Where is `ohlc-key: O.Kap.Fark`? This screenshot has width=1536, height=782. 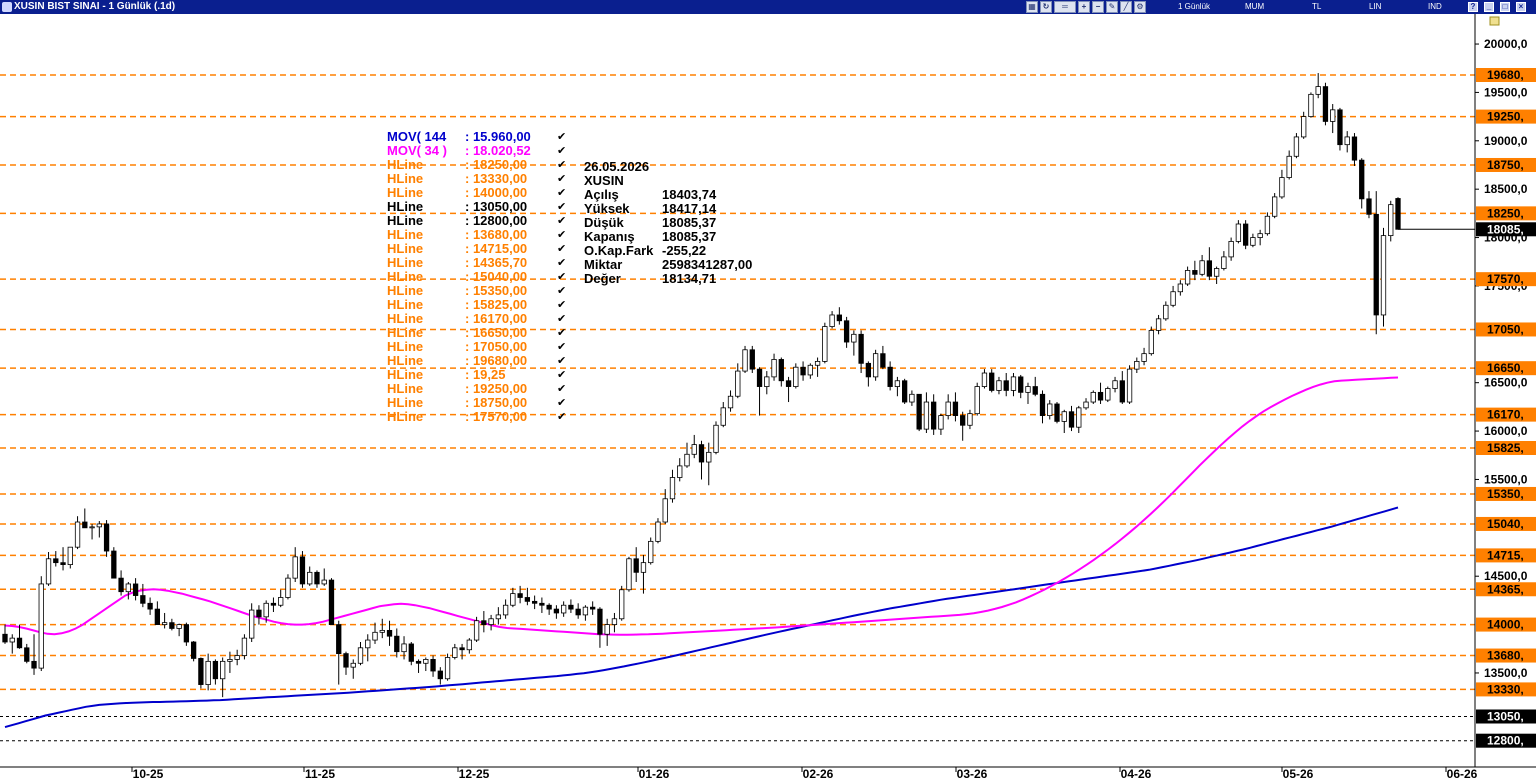
ohlc-key: O.Kap.Fark is located at coordinates (619, 250).